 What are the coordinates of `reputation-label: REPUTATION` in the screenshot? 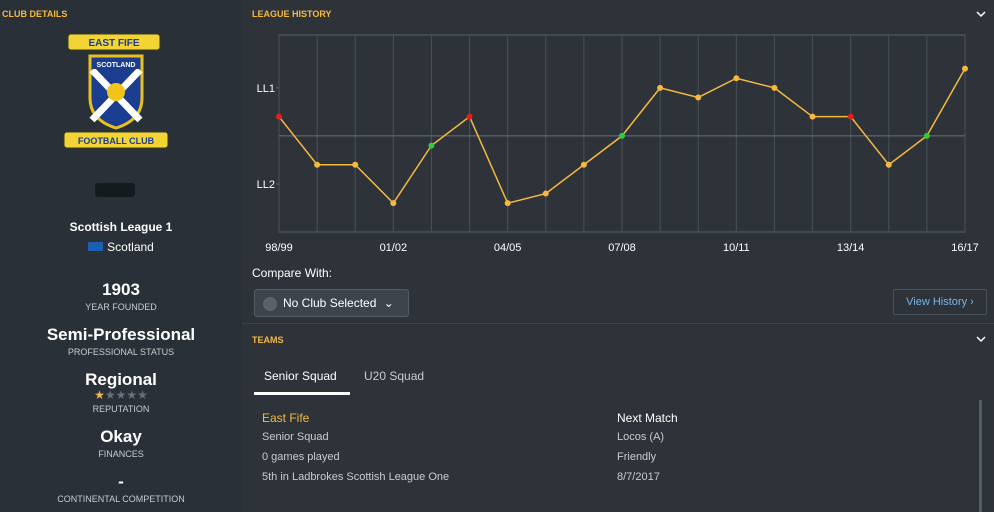 It's located at (121, 409).